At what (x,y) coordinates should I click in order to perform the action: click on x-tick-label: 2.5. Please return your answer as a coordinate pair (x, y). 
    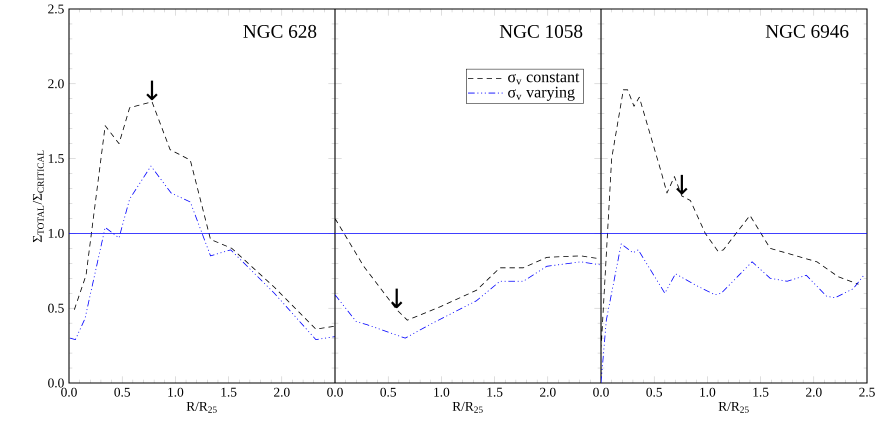
    Looking at the image, I should click on (867, 392).